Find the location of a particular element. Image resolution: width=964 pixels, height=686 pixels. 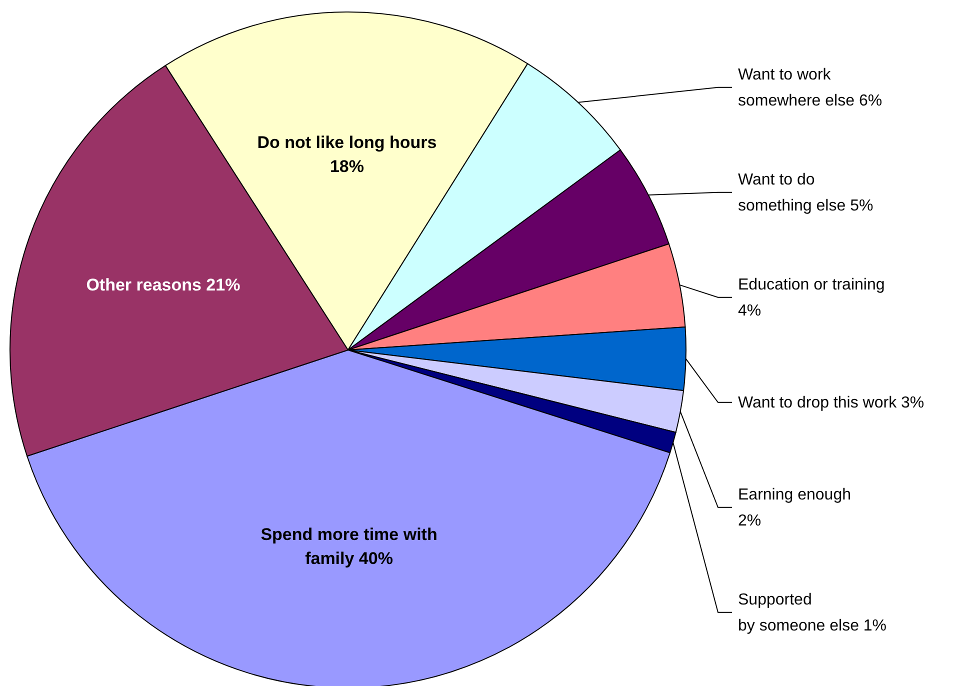

slice-label: Want to do something else 5% is located at coordinates (806, 192).